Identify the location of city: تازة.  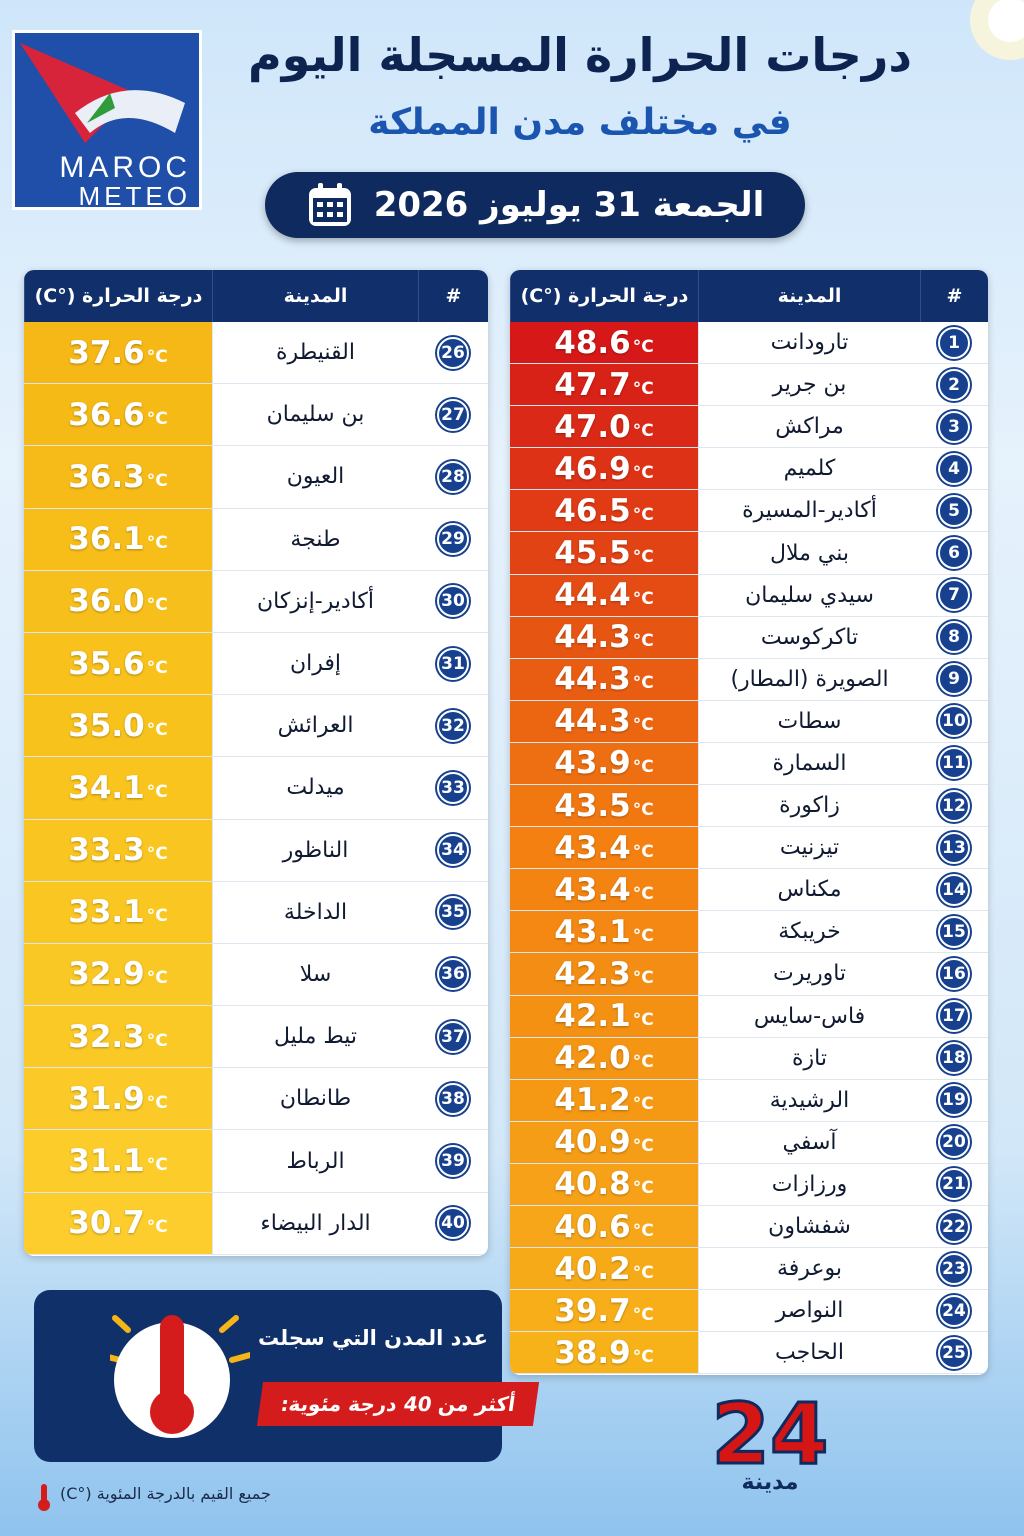
(809, 1058).